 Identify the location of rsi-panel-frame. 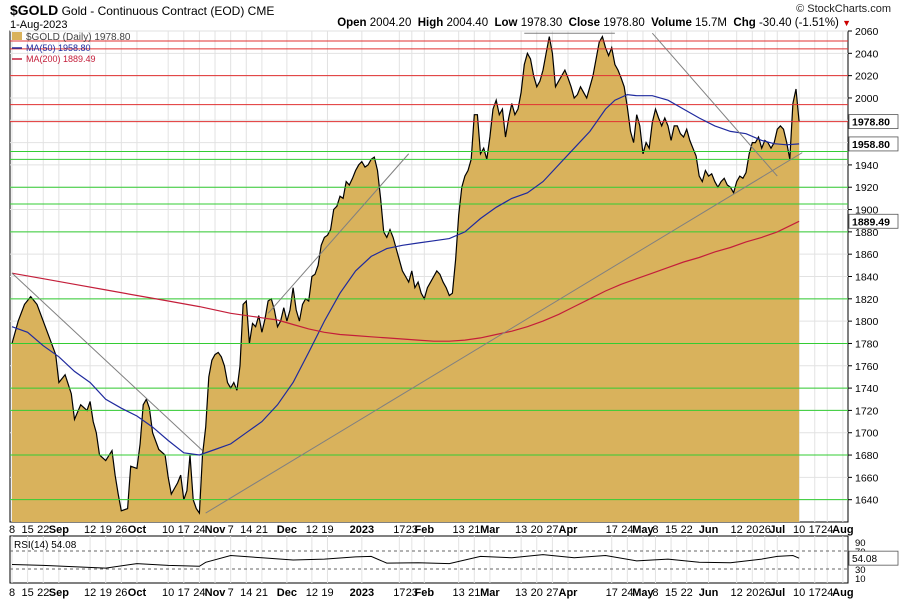
(429, 559).